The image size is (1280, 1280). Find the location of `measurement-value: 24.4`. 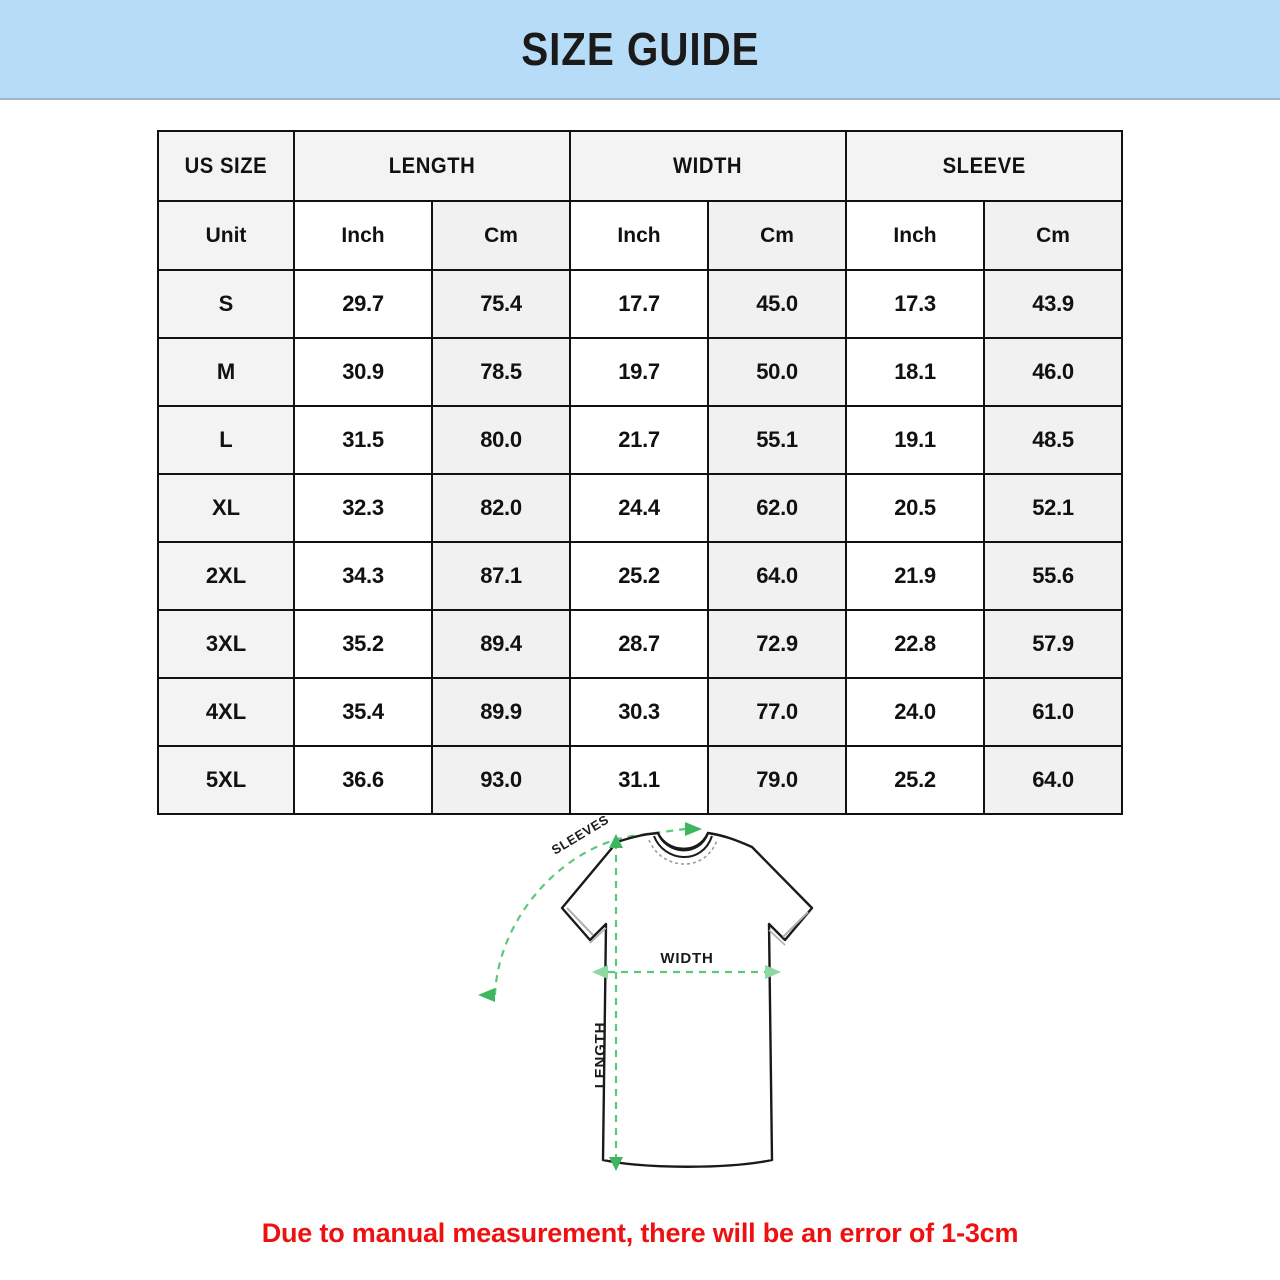

measurement-value: 24.4 is located at coordinates (639, 507).